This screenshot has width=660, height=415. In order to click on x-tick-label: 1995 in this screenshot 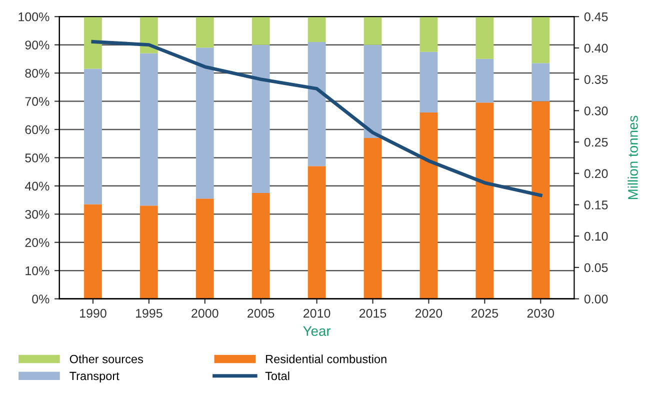, I will do `click(149, 313)`.